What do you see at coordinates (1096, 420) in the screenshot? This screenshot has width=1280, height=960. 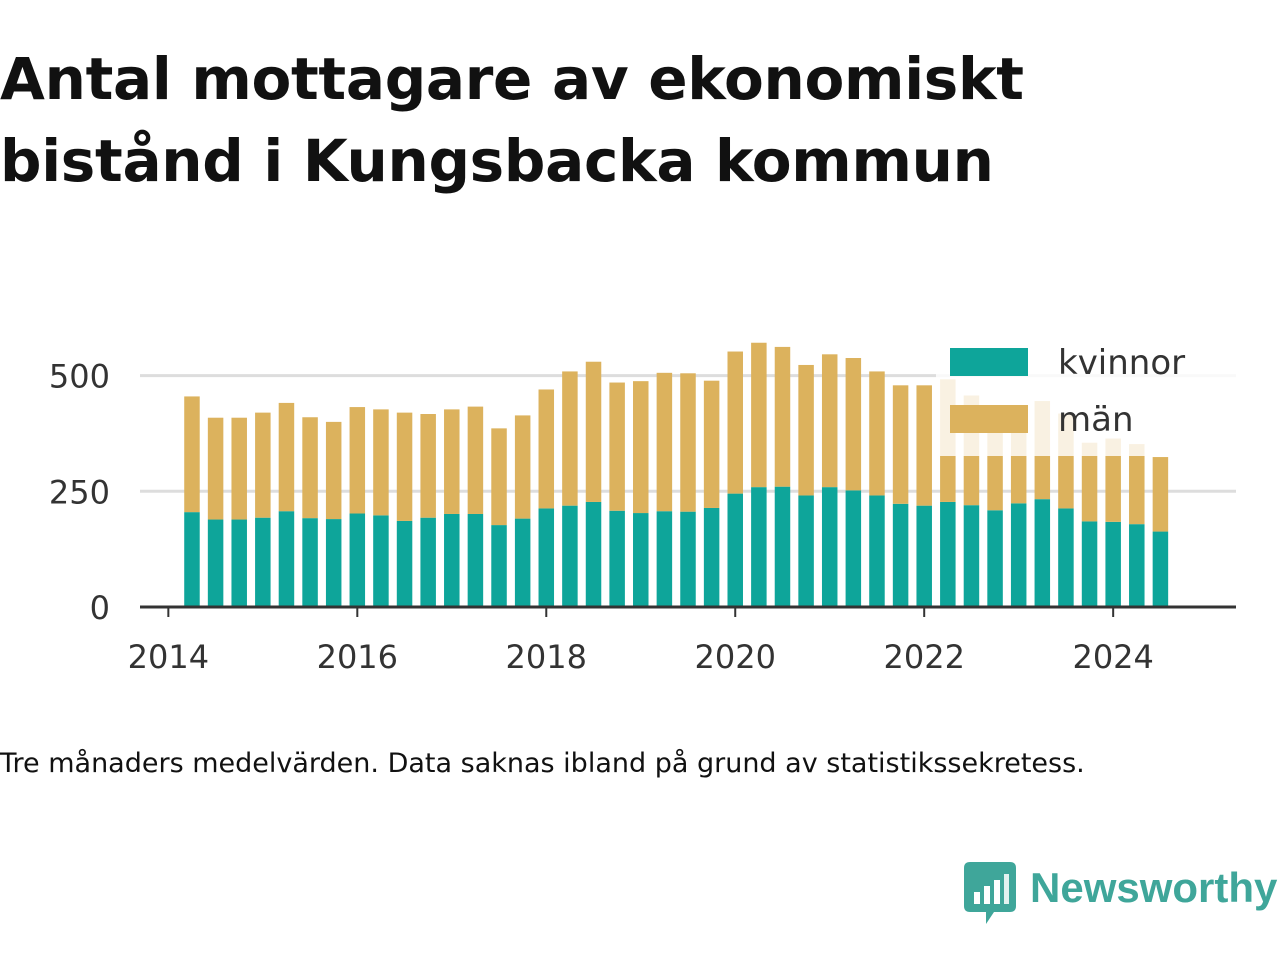 I see `legend-label-man: män` at bounding box center [1096, 420].